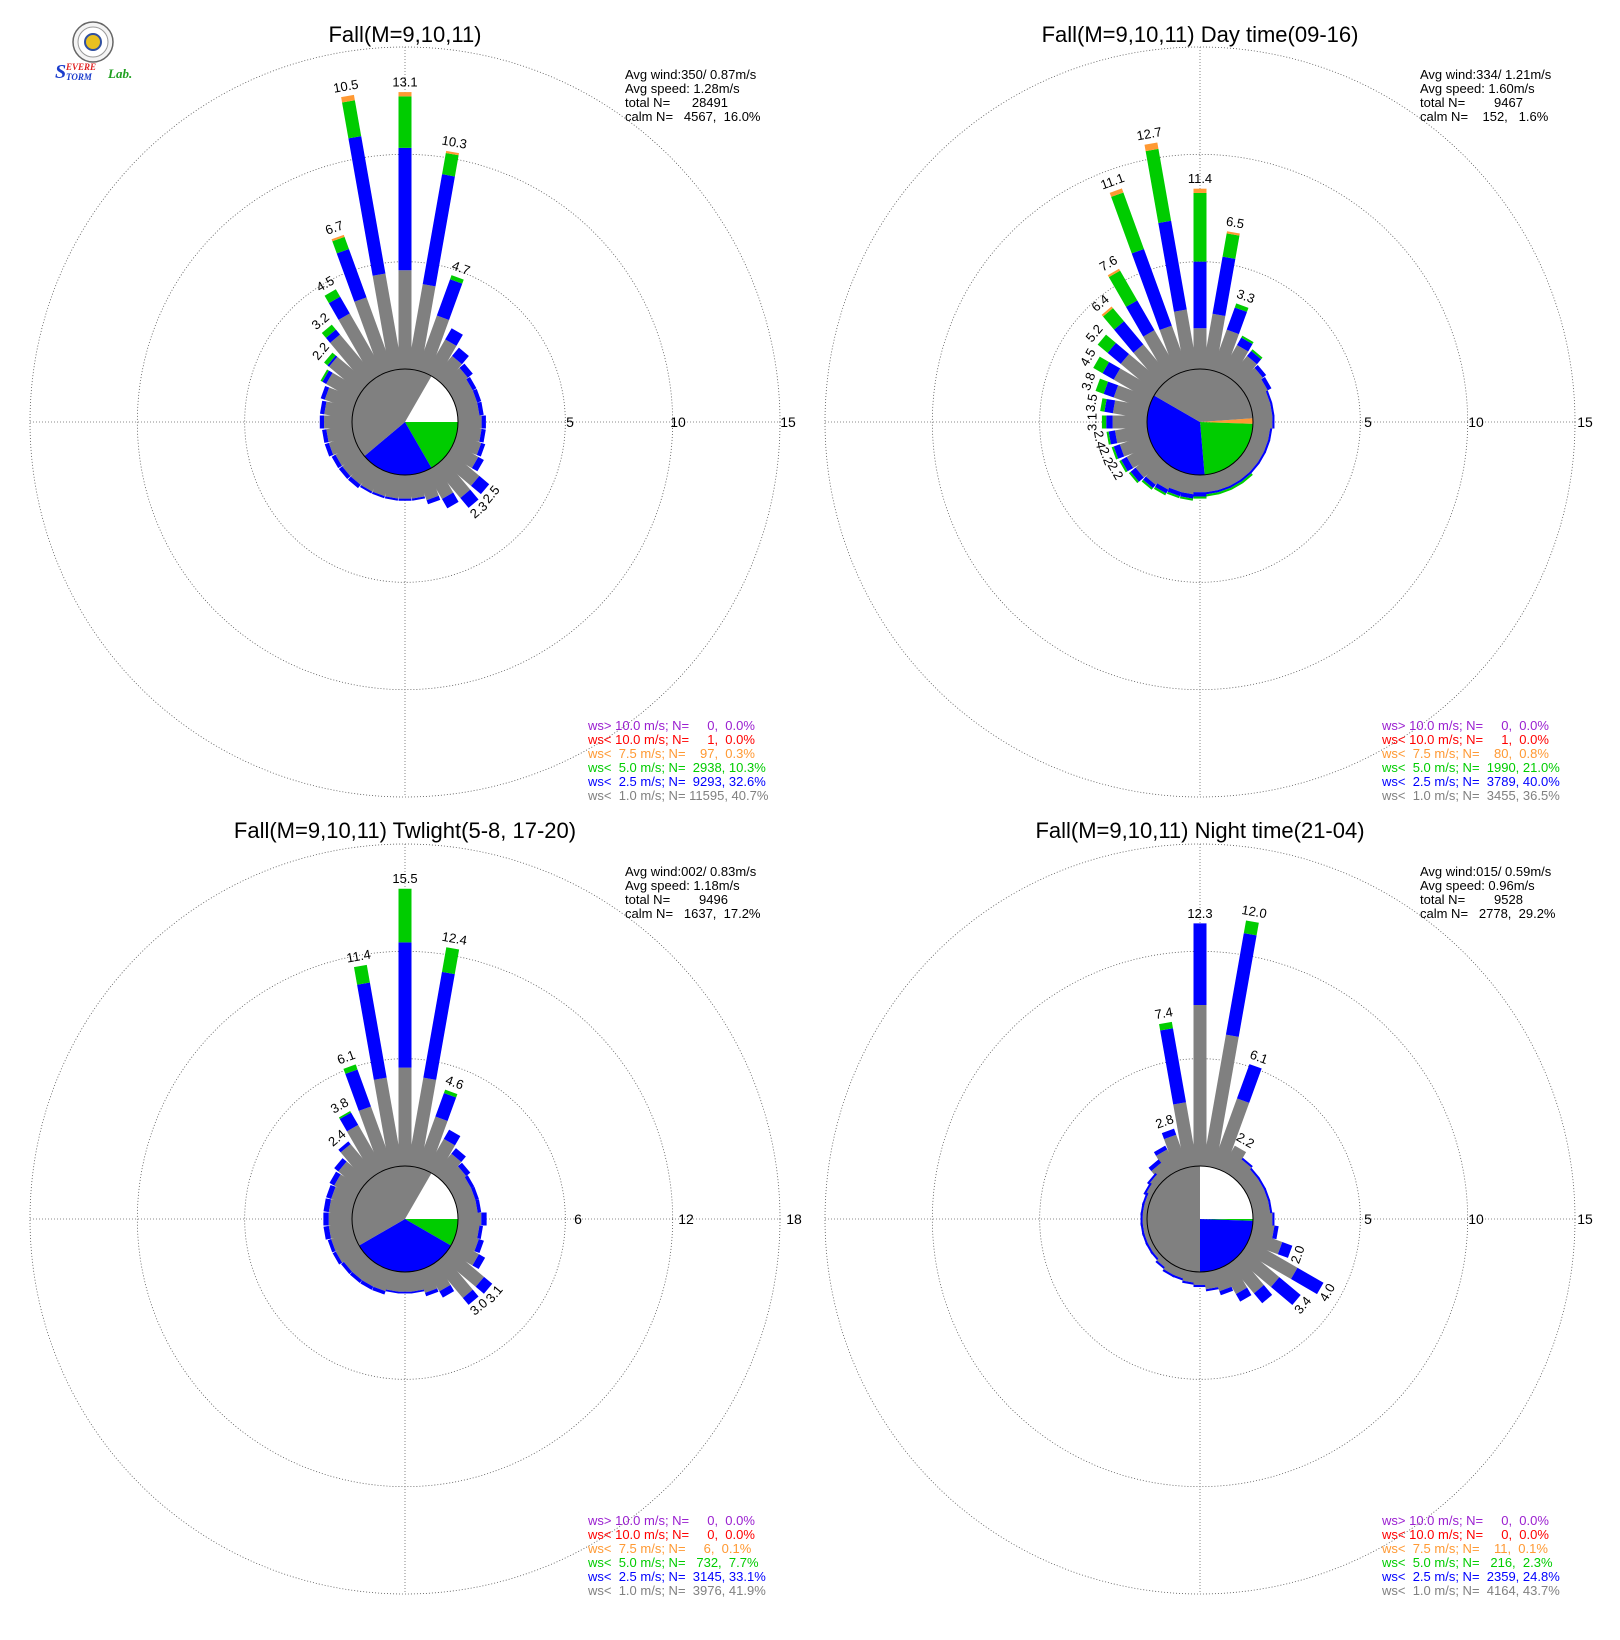 This screenshot has height=1640, width=1620. I want to click on ring-label: 15, so click(1585, 422).